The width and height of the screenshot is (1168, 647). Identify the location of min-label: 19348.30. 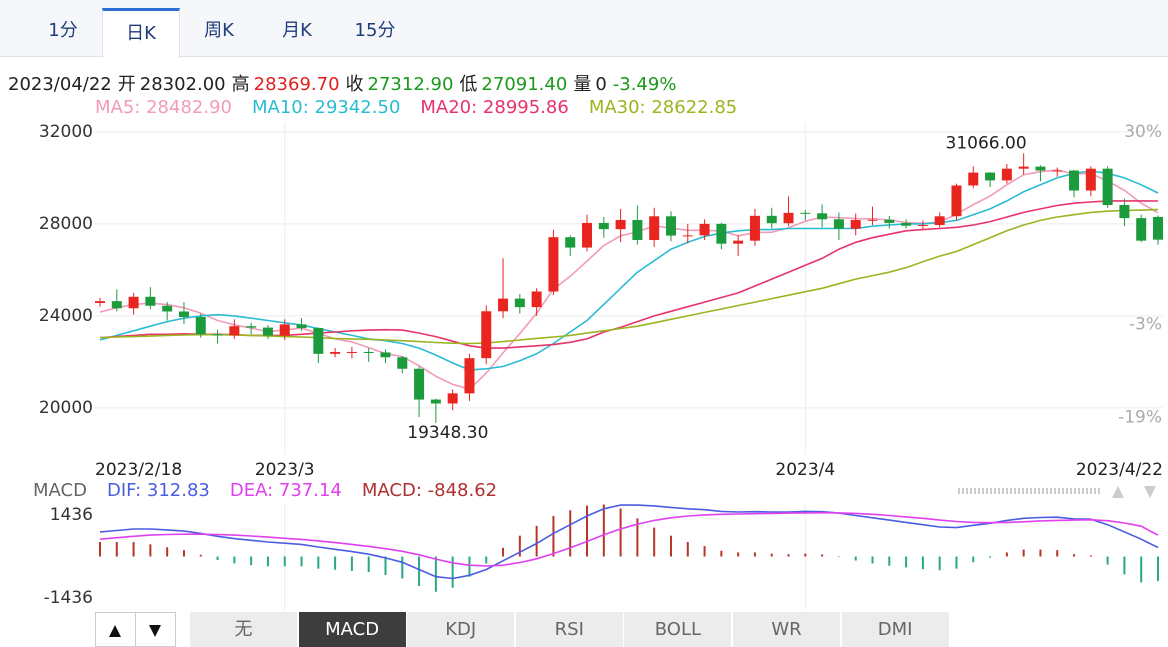
(447, 433).